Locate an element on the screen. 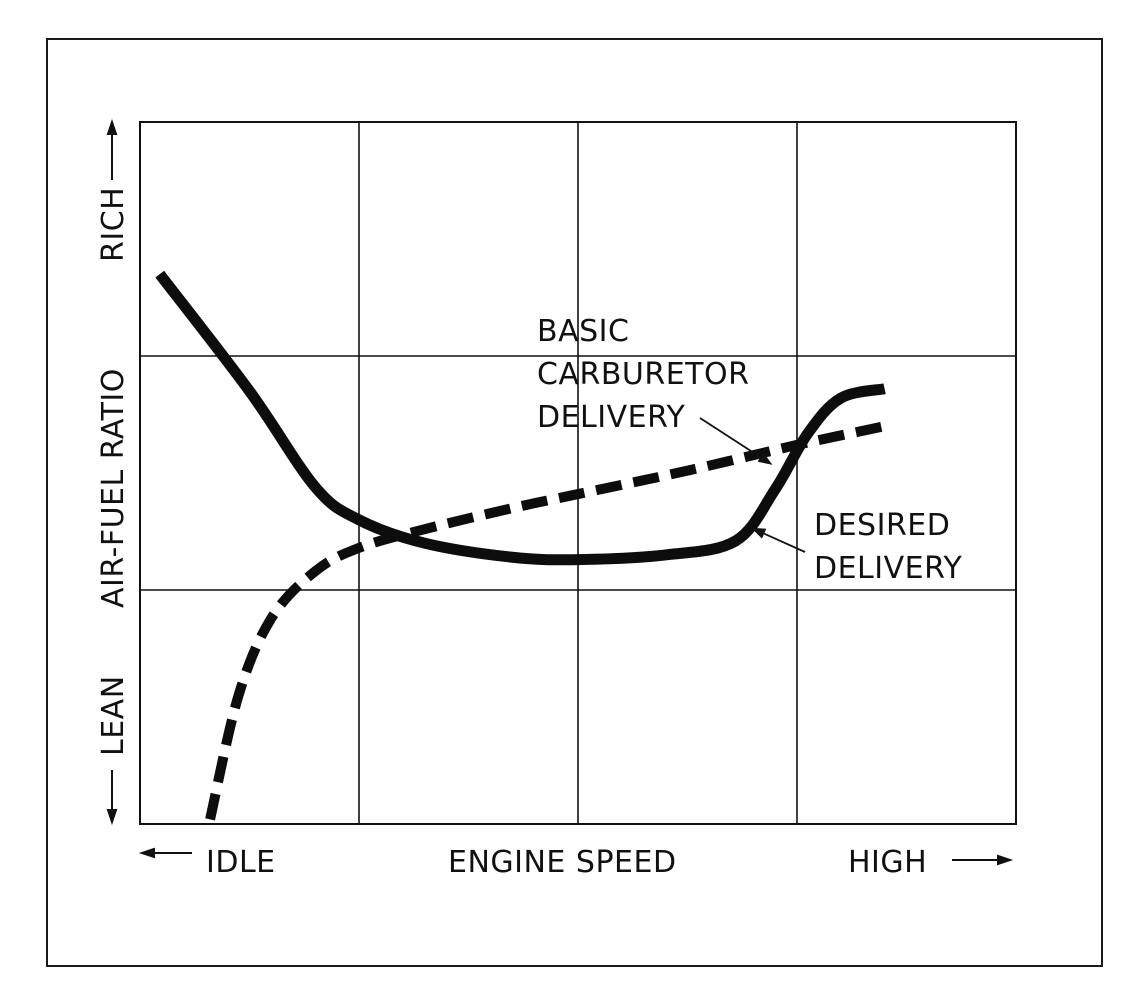 The height and width of the screenshot is (987, 1146). annotation-basic-line3: DELIVERY is located at coordinates (611, 417).